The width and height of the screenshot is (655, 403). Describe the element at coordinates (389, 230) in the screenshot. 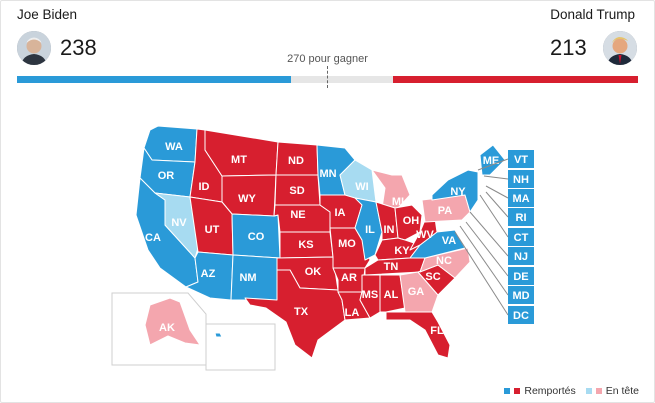

I see `label-IN: IN` at that location.